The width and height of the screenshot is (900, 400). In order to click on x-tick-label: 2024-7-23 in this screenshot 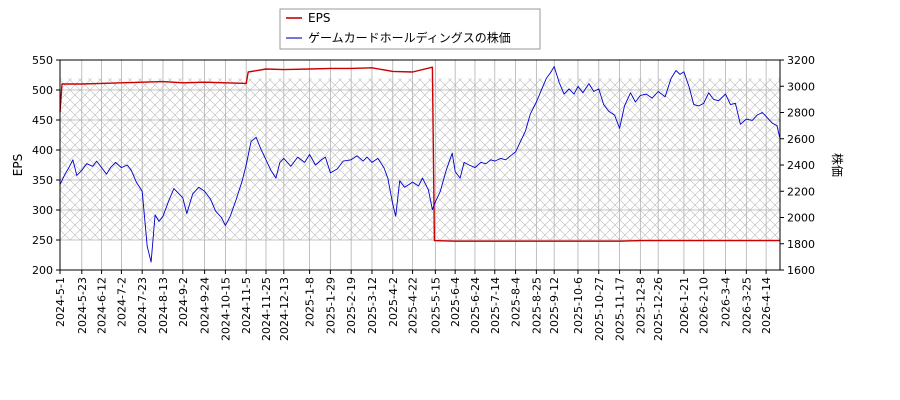, I will do `click(142, 305)`.